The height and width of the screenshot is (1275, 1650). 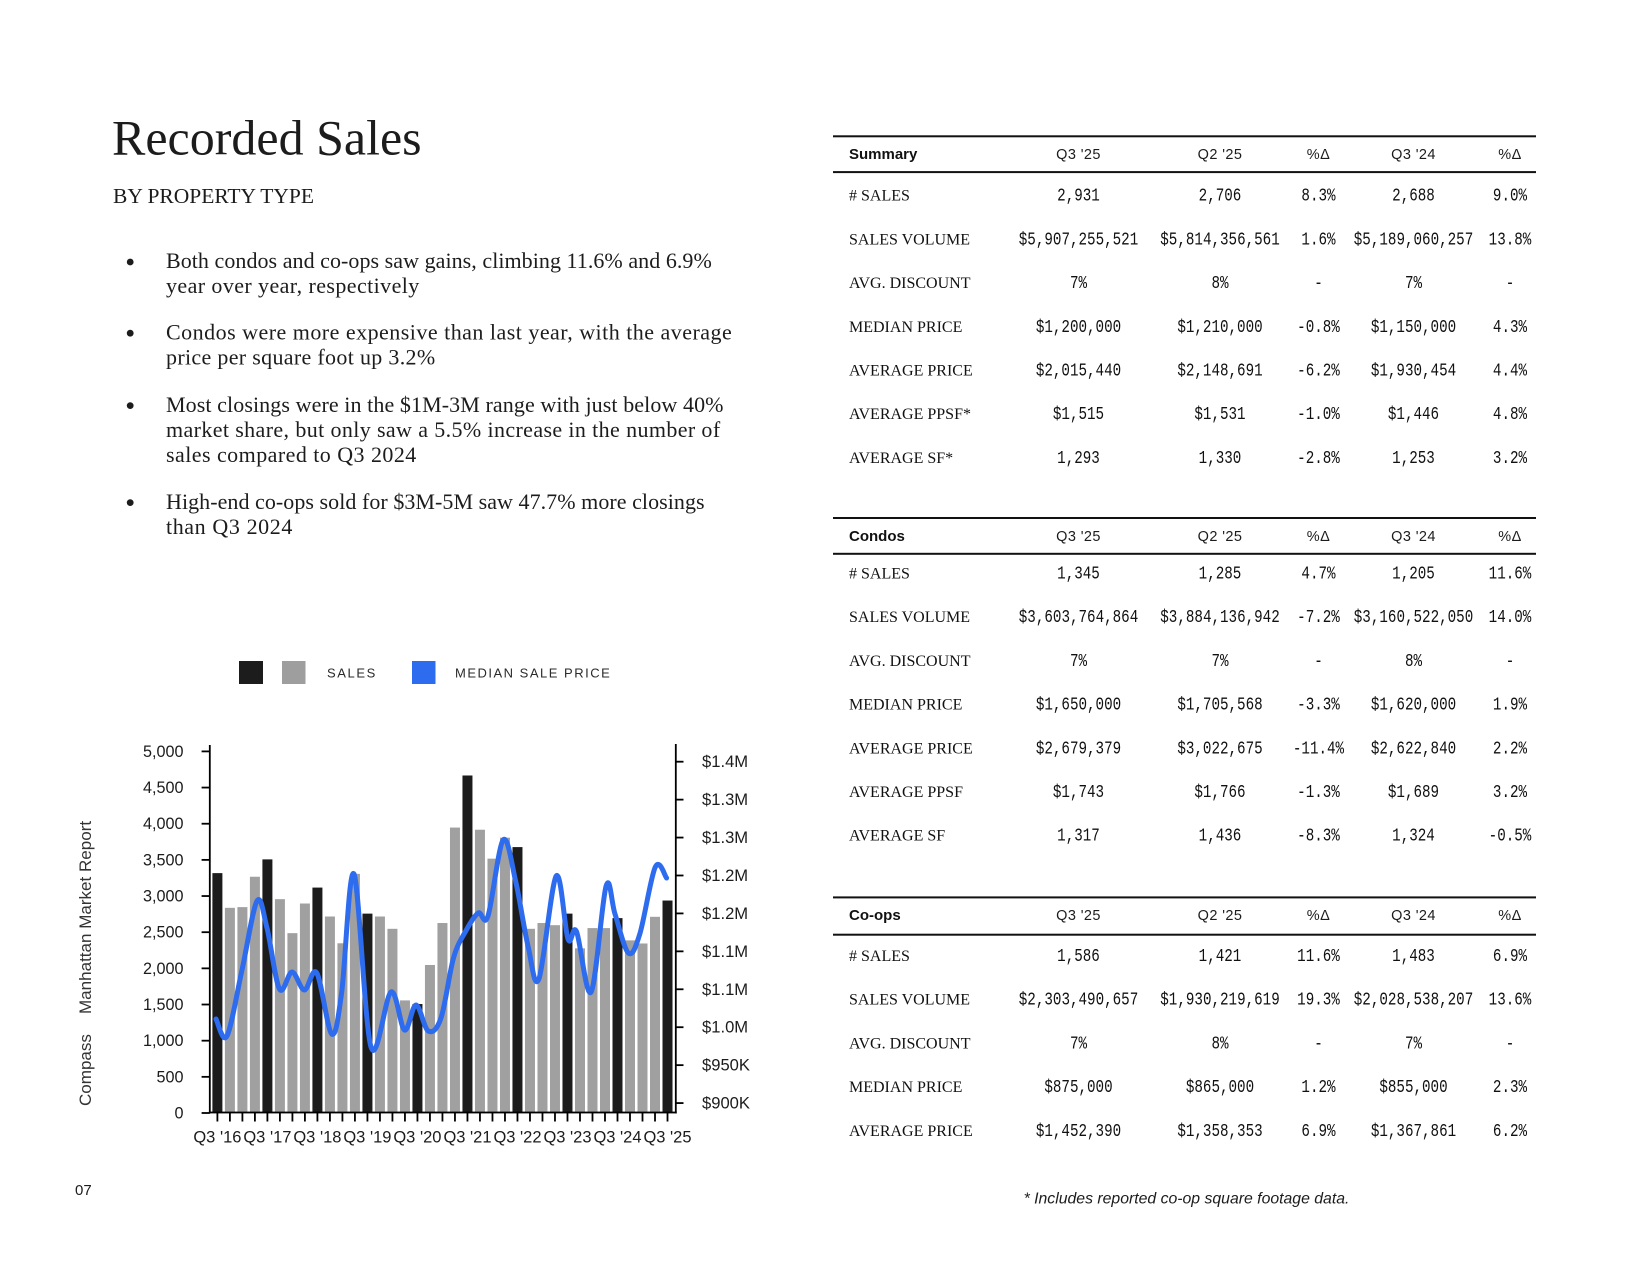 I want to click on svg-text: 14.0%, so click(x=1510, y=617).